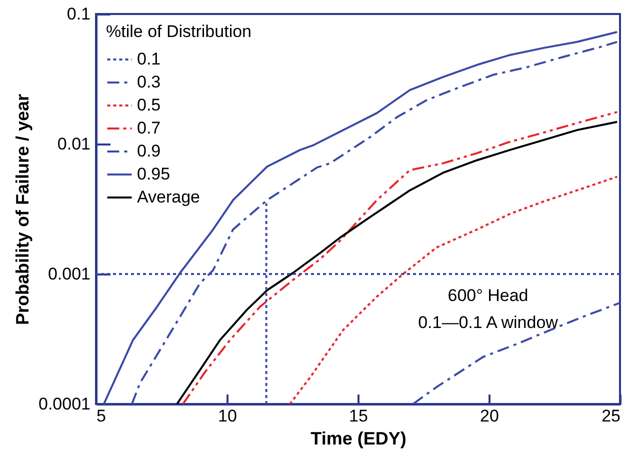 The height and width of the screenshot is (466, 629). I want to click on legend-label: 0.1, so click(149, 59).